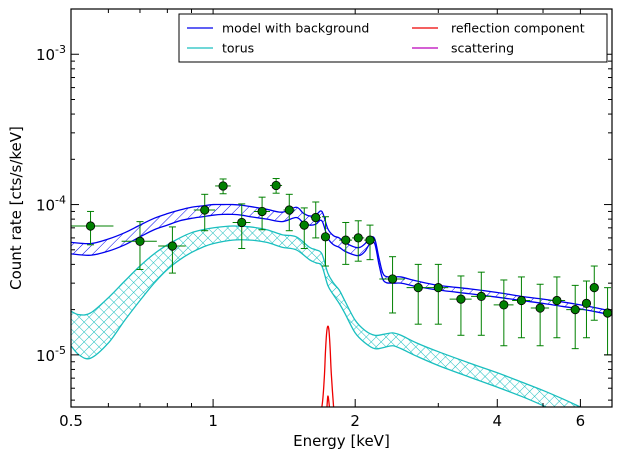 The width and height of the screenshot is (624, 459). What do you see at coordinates (16, 208) in the screenshot?
I see `y-axis-label: Count rate [cts/s/keV]` at bounding box center [16, 208].